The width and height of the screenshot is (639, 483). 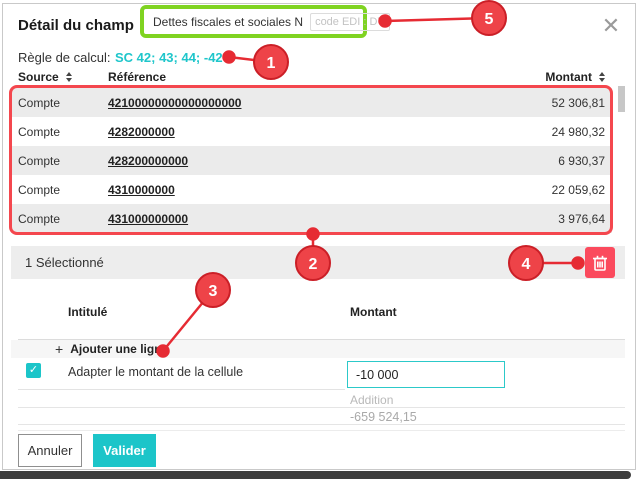 I want to click on column-header-amount: Montant, so click(x=542, y=77).